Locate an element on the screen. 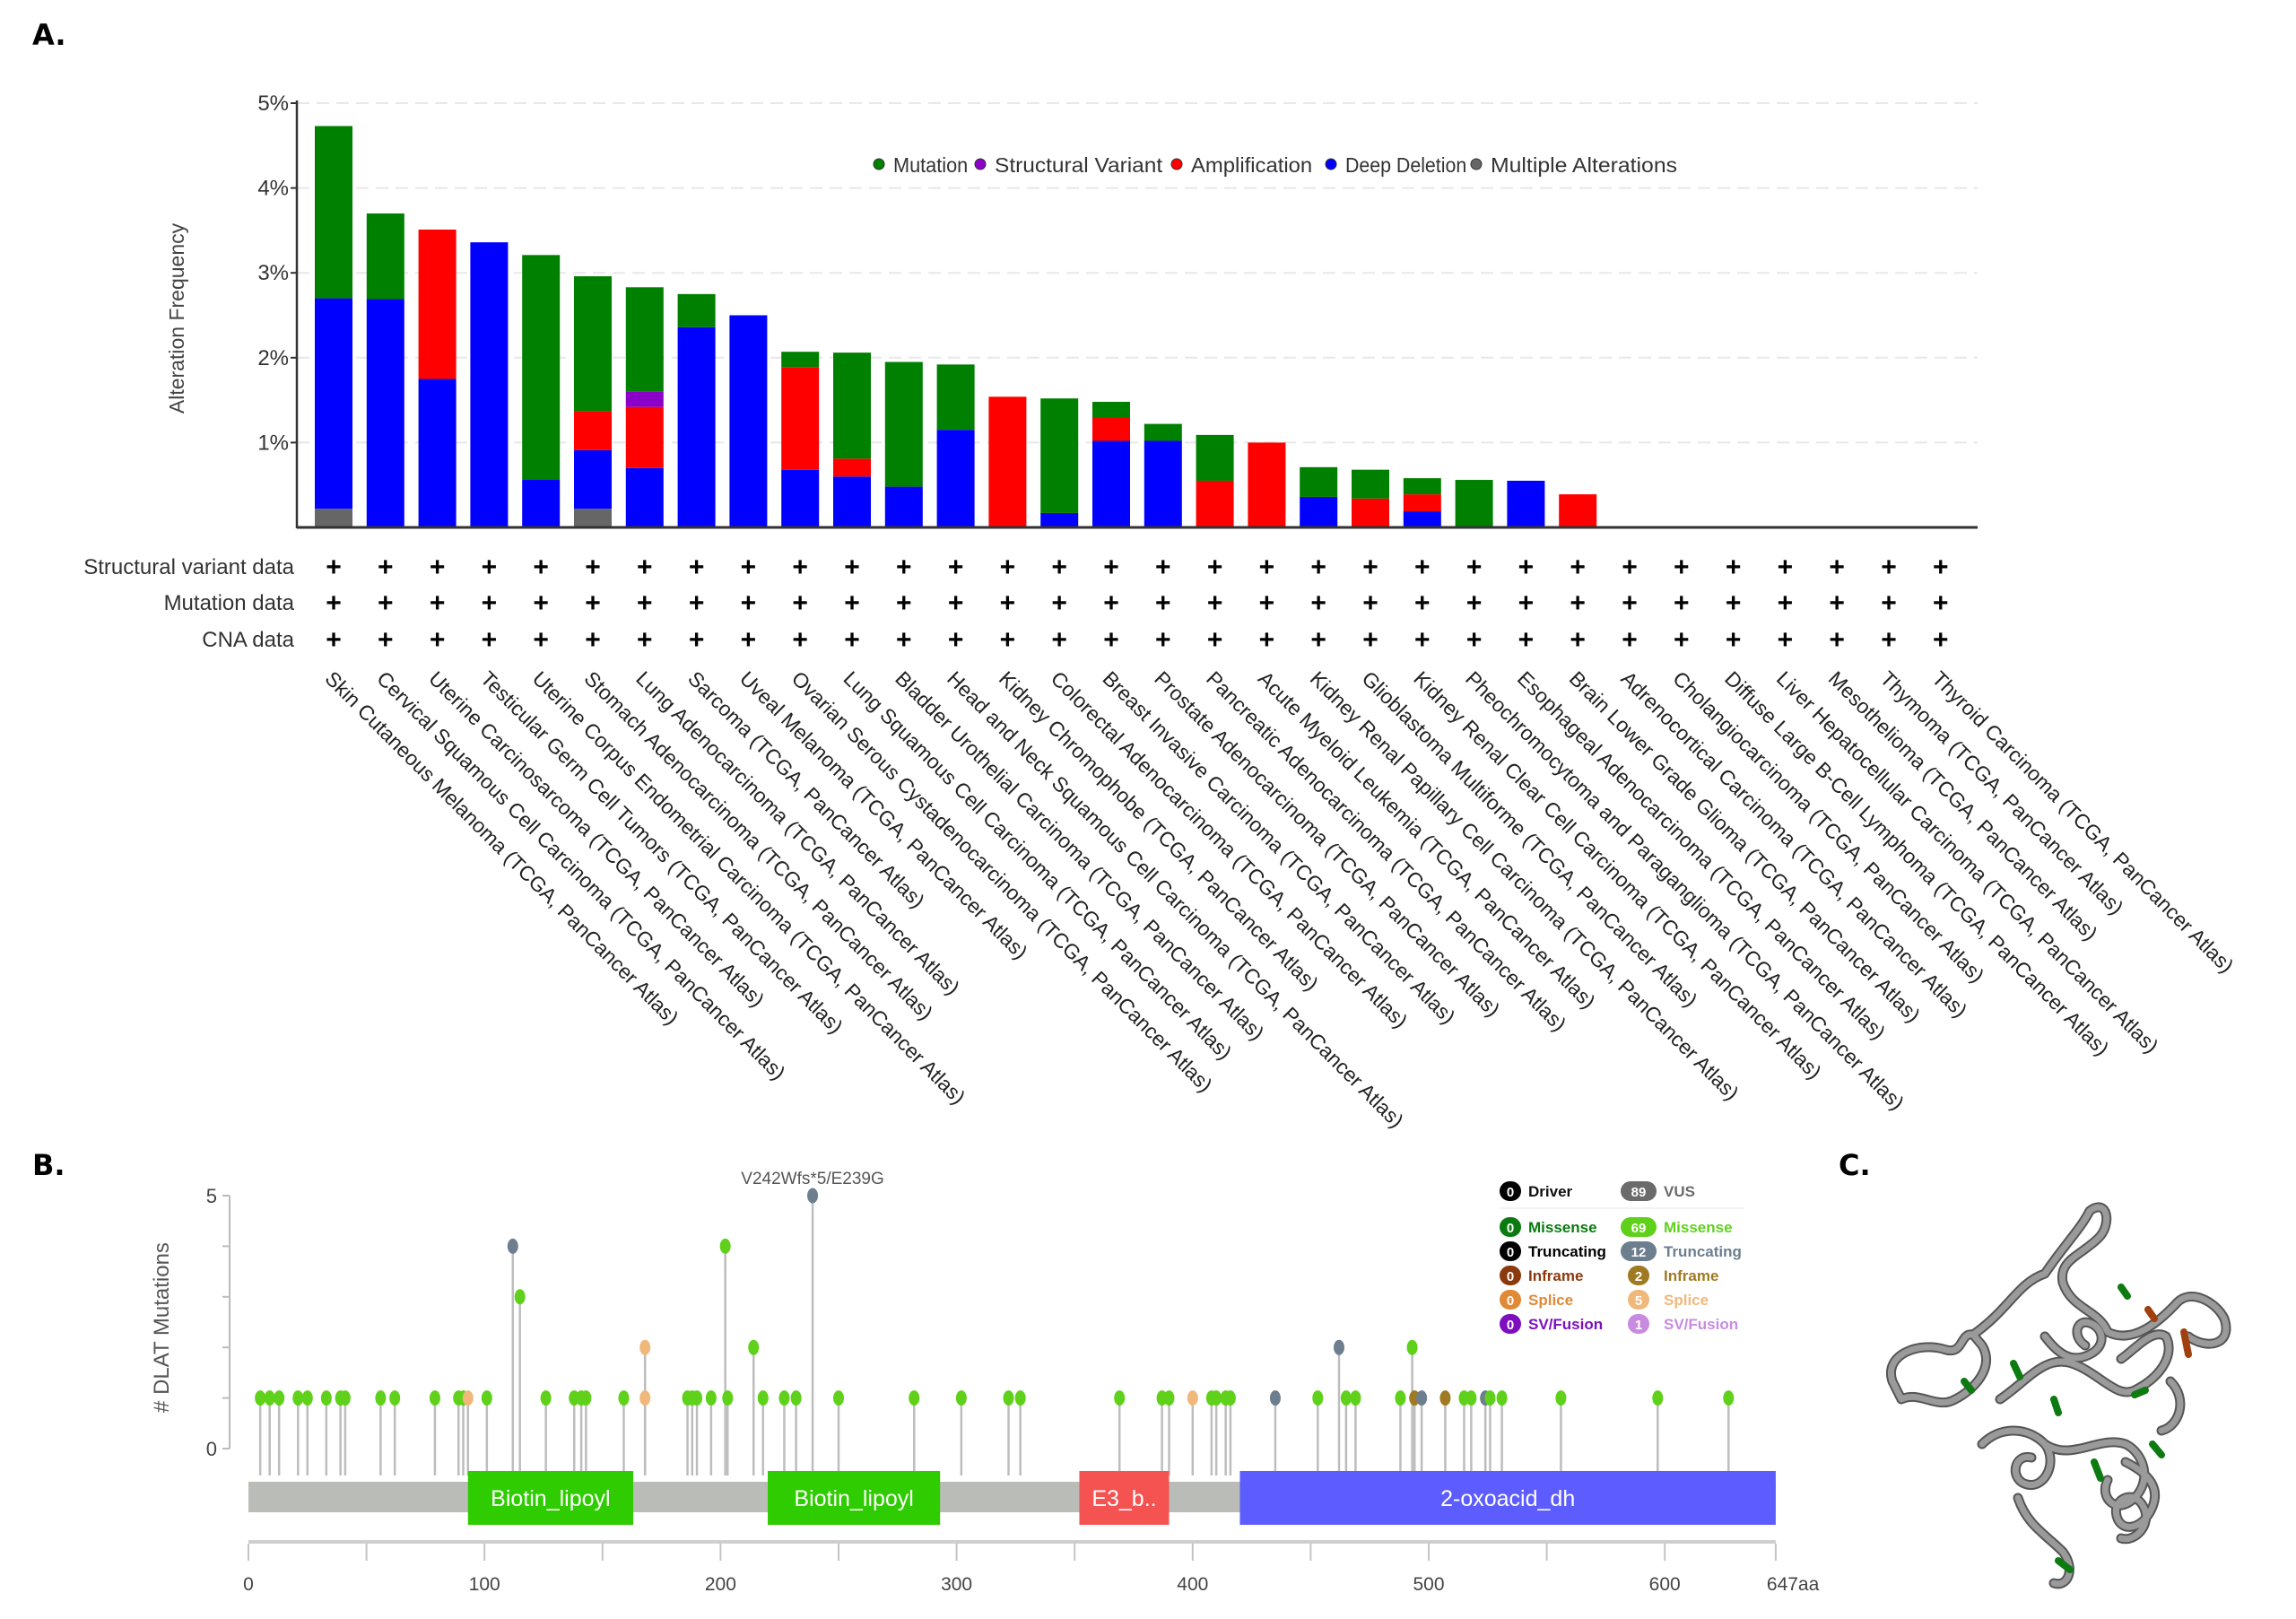 The image size is (2296, 1619). domain-label: 2-oxoacid_dh is located at coordinates (1507, 1498).